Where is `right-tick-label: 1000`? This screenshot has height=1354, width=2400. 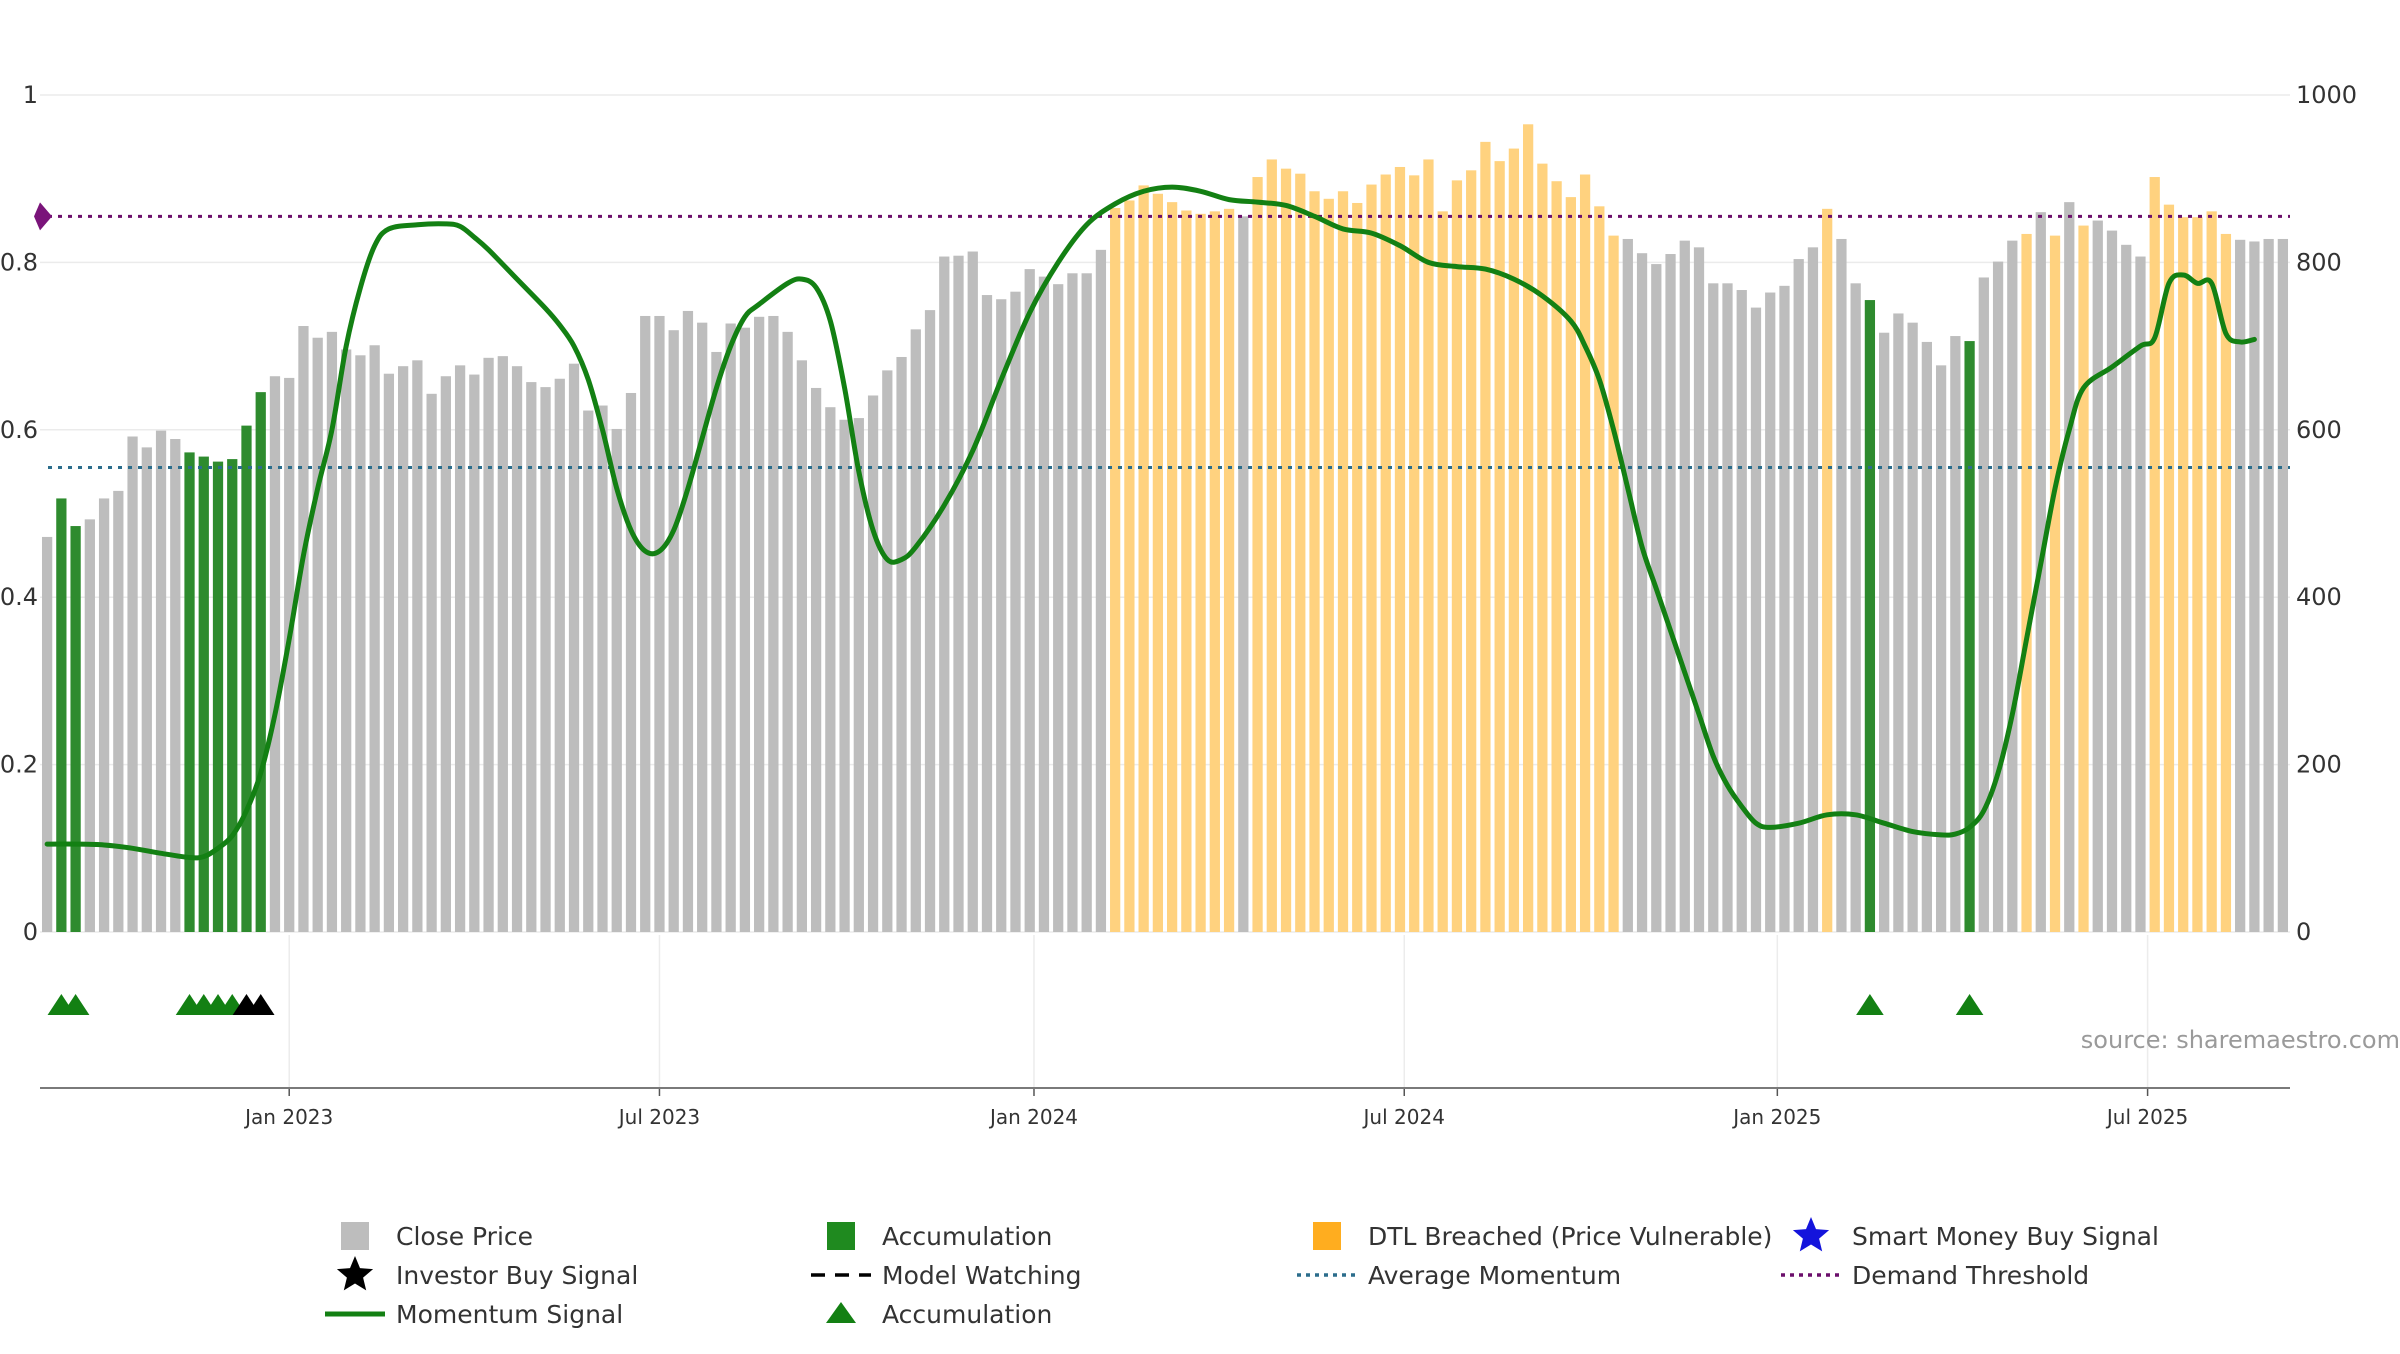
right-tick-label: 1000 is located at coordinates (2326, 95).